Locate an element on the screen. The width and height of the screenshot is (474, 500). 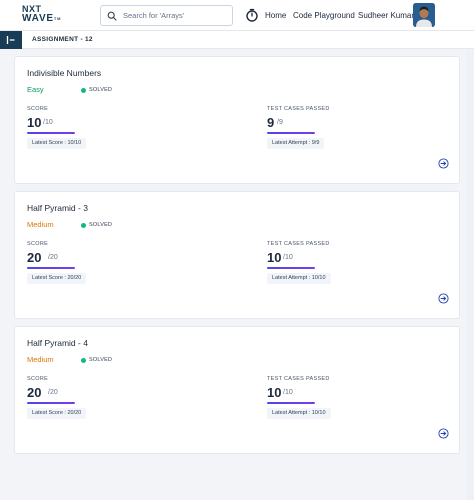
avatar is located at coordinates (424, 15).